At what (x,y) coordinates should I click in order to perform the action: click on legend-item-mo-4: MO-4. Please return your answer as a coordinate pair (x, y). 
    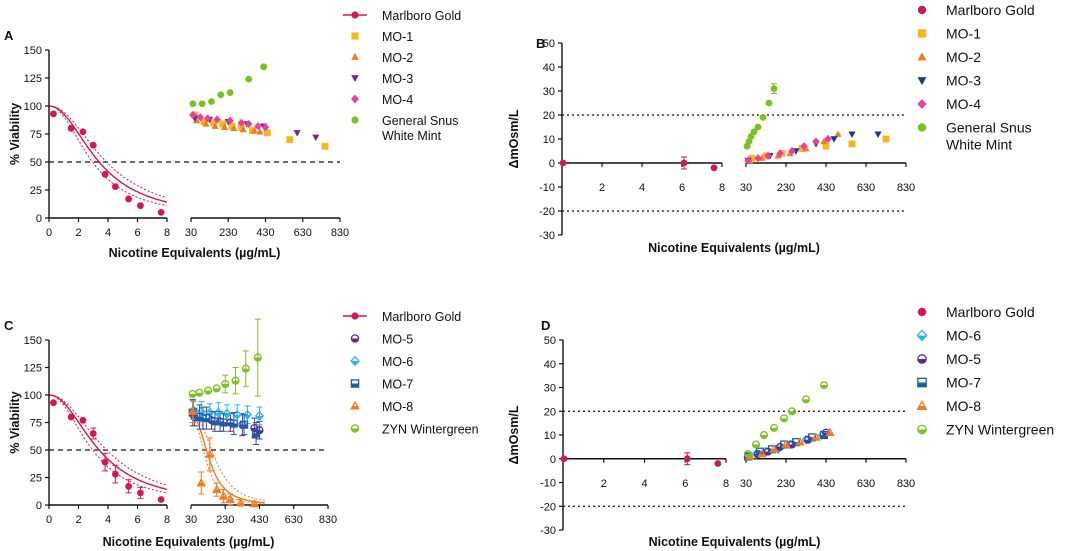
    Looking at the image, I should click on (382, 100).